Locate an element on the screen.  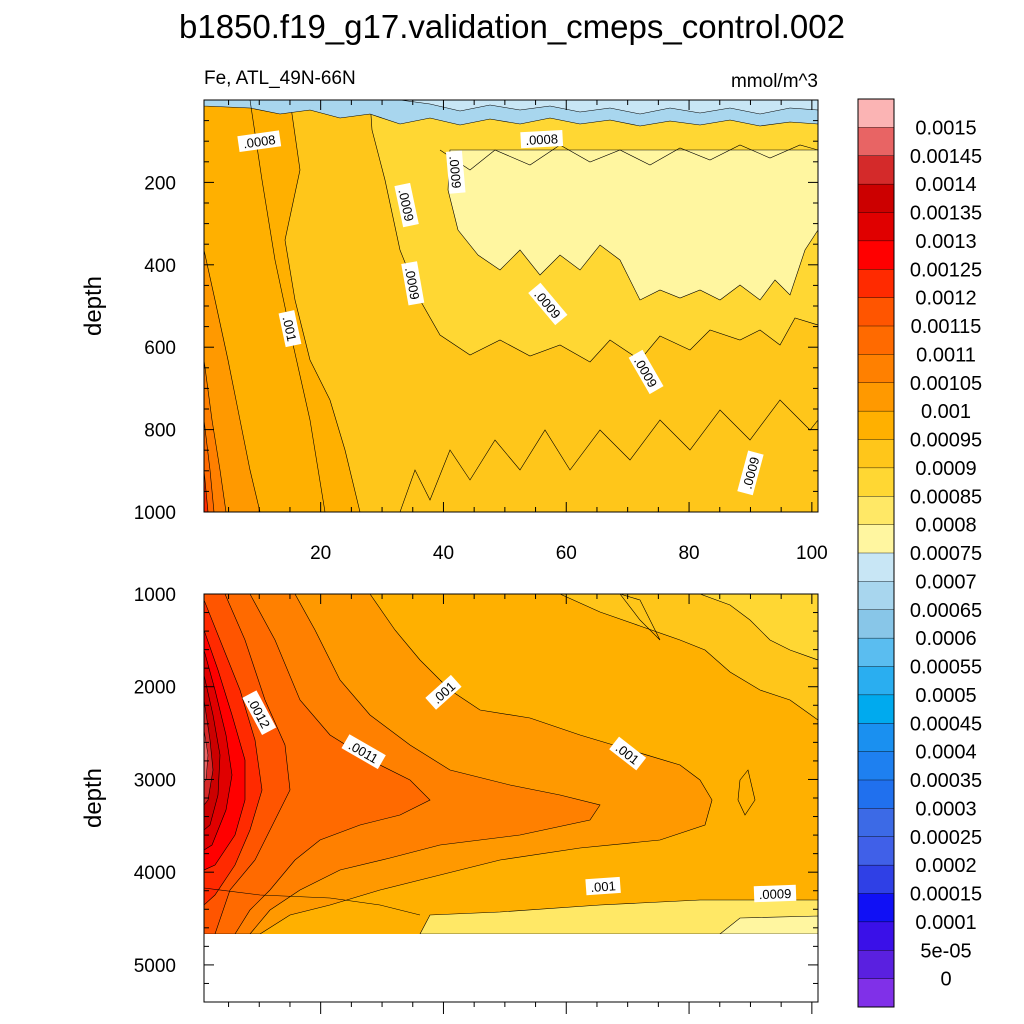
upper-ylabel: depth is located at coordinates (93, 306).